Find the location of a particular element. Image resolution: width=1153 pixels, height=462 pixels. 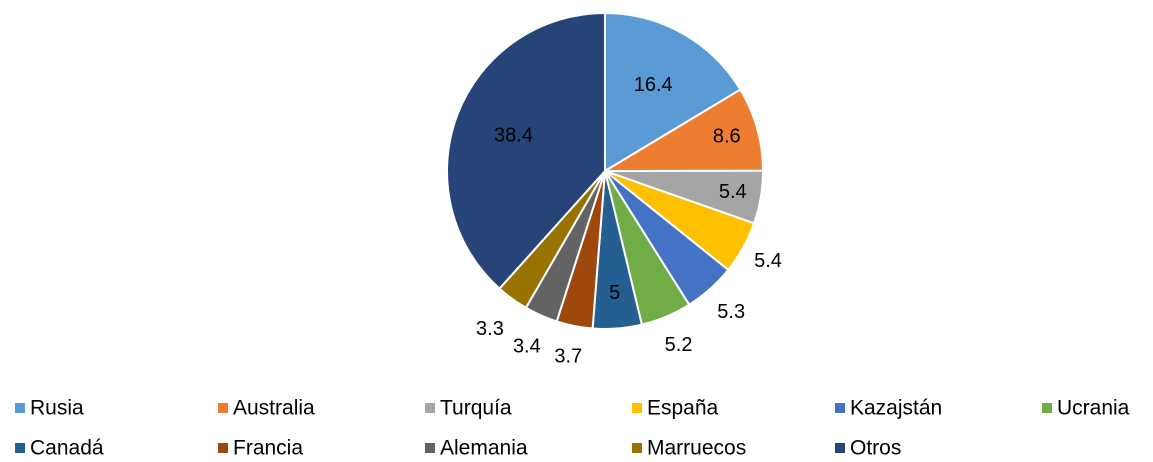

data-label: 3.3 is located at coordinates (490, 329).